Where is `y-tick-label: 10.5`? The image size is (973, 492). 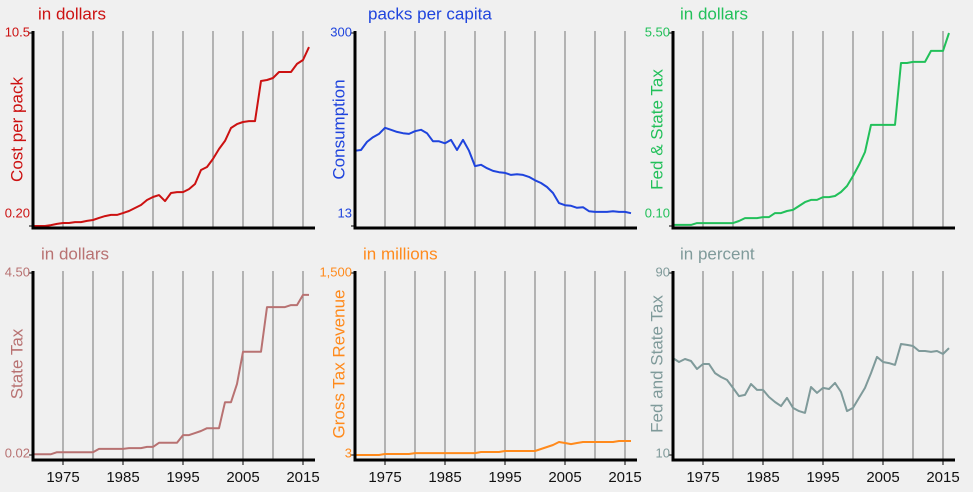 y-tick-label: 10.5 is located at coordinates (17, 31).